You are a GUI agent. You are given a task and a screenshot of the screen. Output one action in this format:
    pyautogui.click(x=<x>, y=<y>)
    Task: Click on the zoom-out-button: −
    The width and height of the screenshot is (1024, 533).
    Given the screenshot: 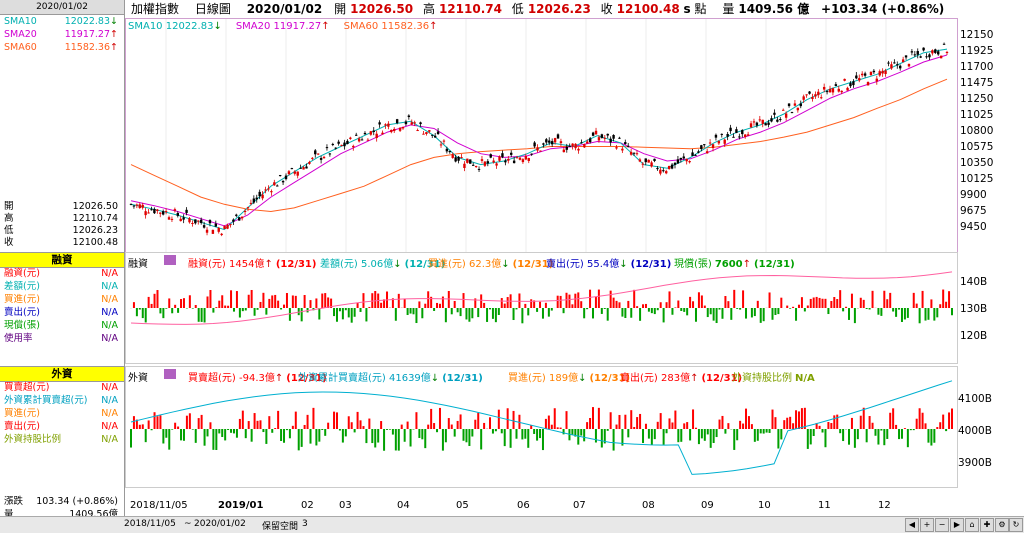 What is the action you would take?
    pyautogui.click(x=942, y=525)
    